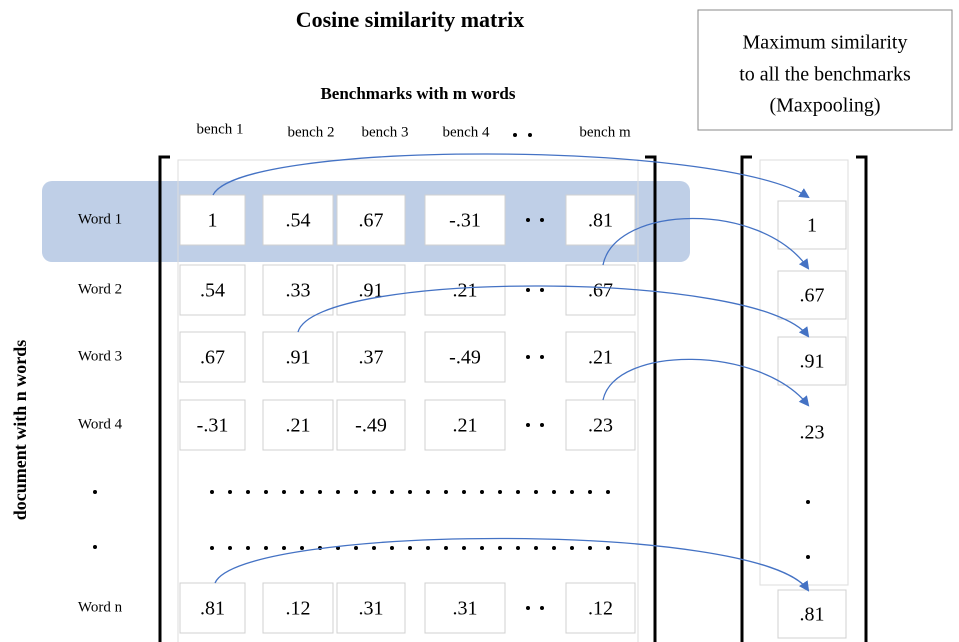  I want to click on cell-value: 1, so click(213, 221).